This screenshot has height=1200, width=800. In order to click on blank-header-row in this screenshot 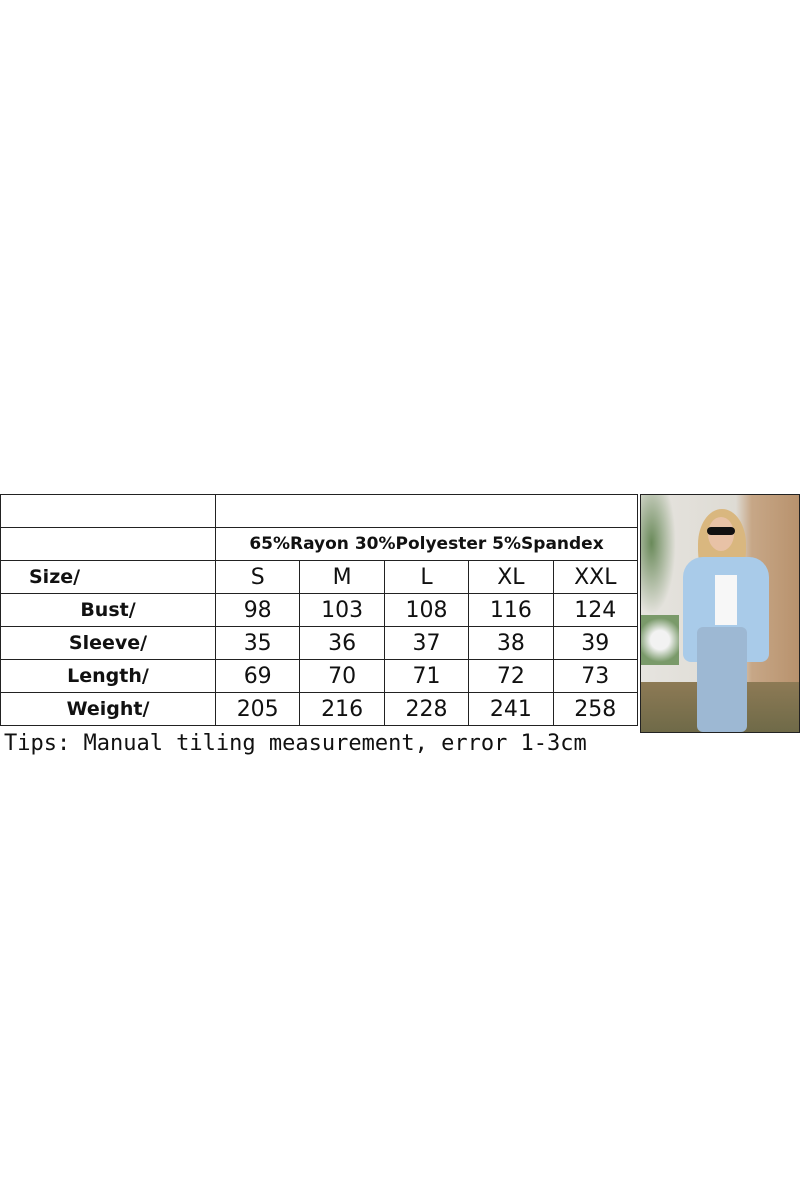, I will do `click(319, 511)`.